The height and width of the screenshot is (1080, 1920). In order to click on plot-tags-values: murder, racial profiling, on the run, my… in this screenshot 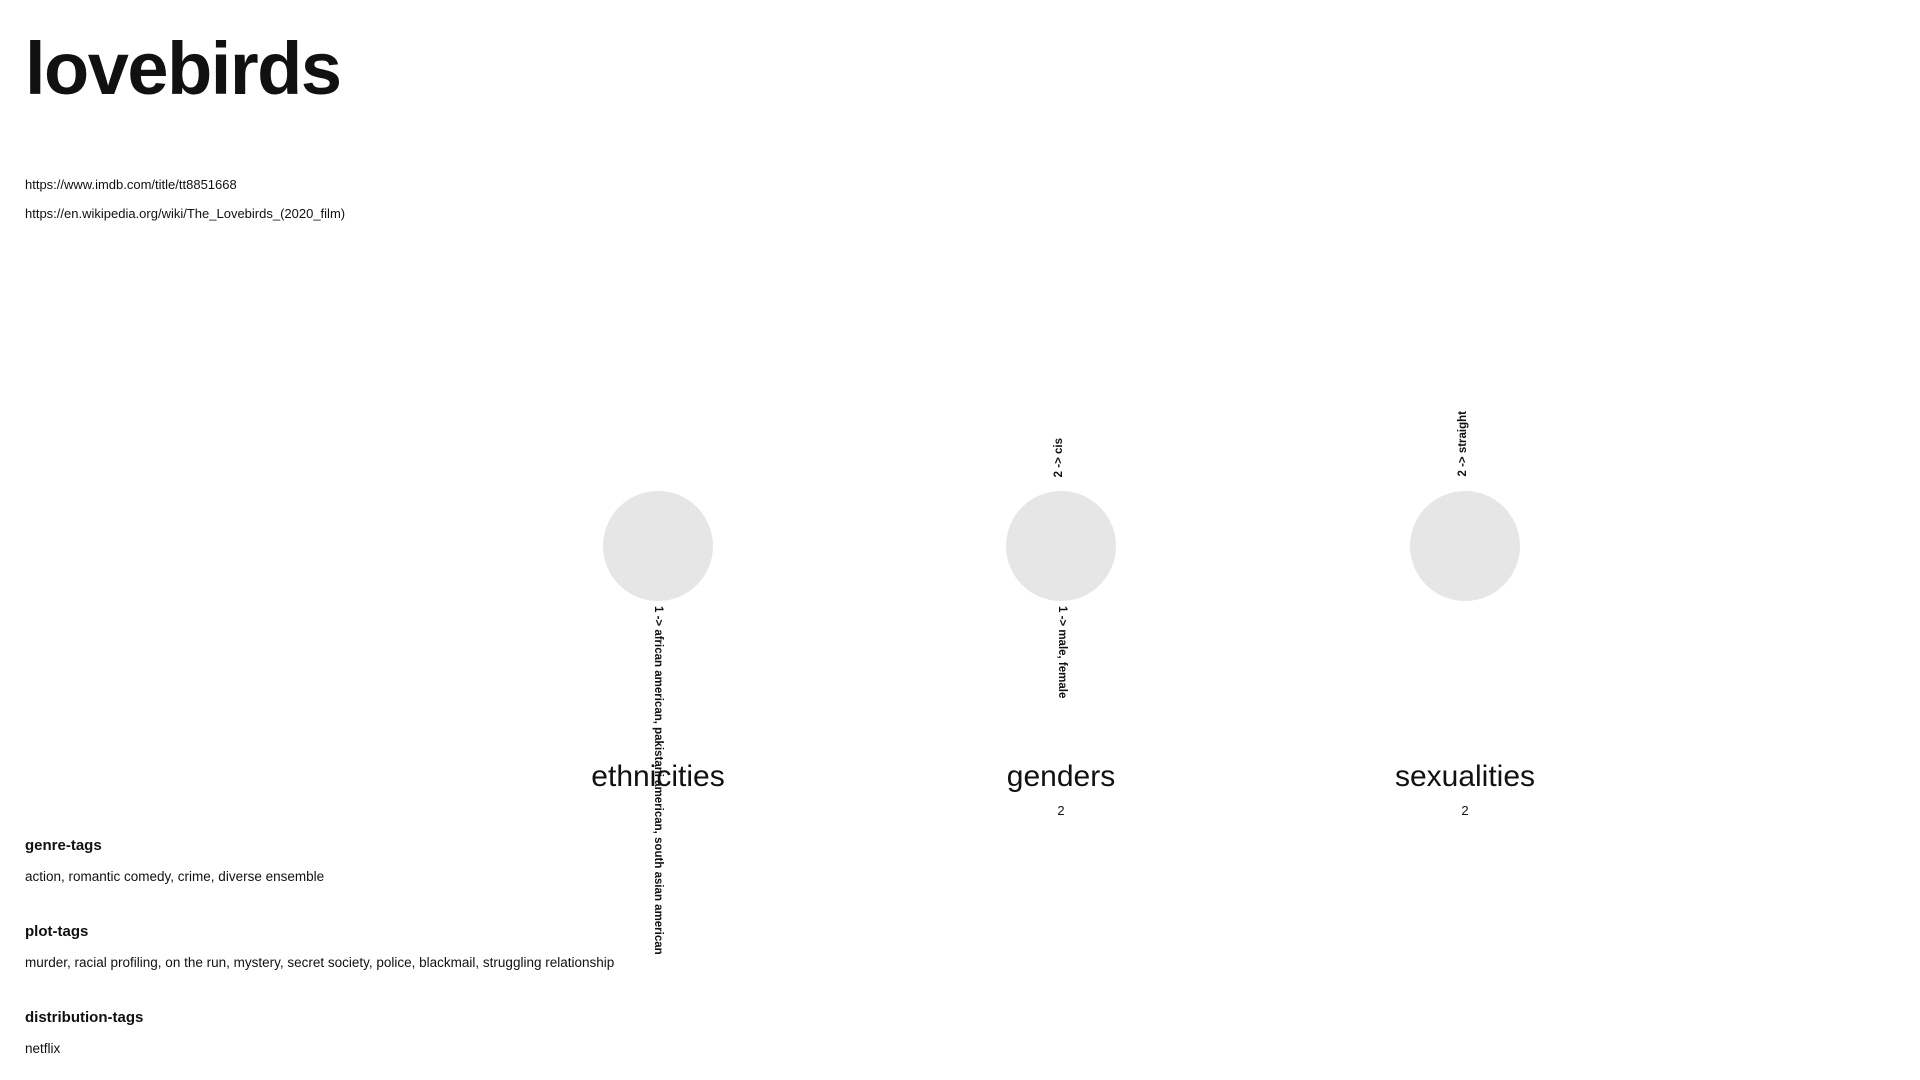, I will do `click(320, 962)`.